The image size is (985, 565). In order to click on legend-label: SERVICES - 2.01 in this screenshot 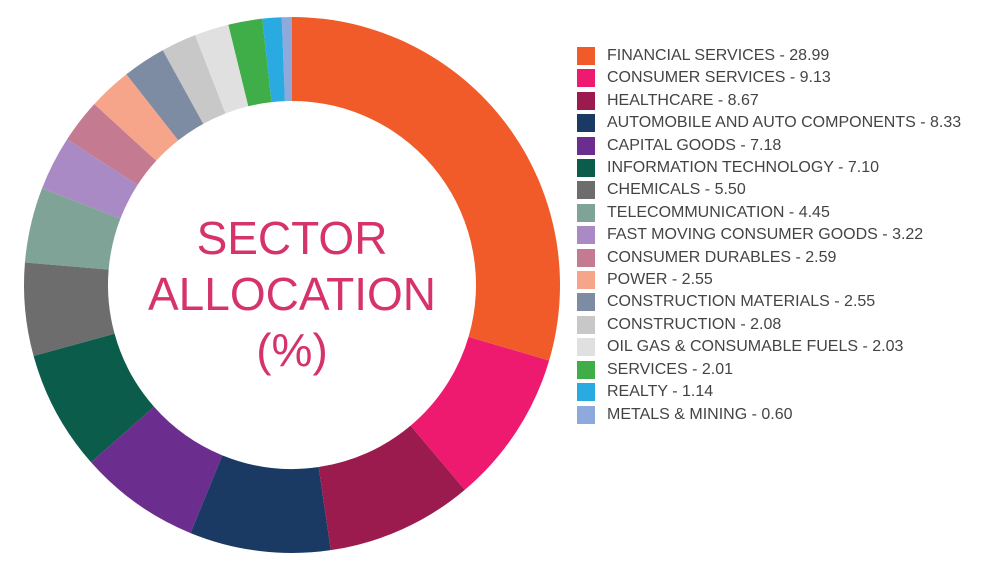, I will do `click(670, 369)`.